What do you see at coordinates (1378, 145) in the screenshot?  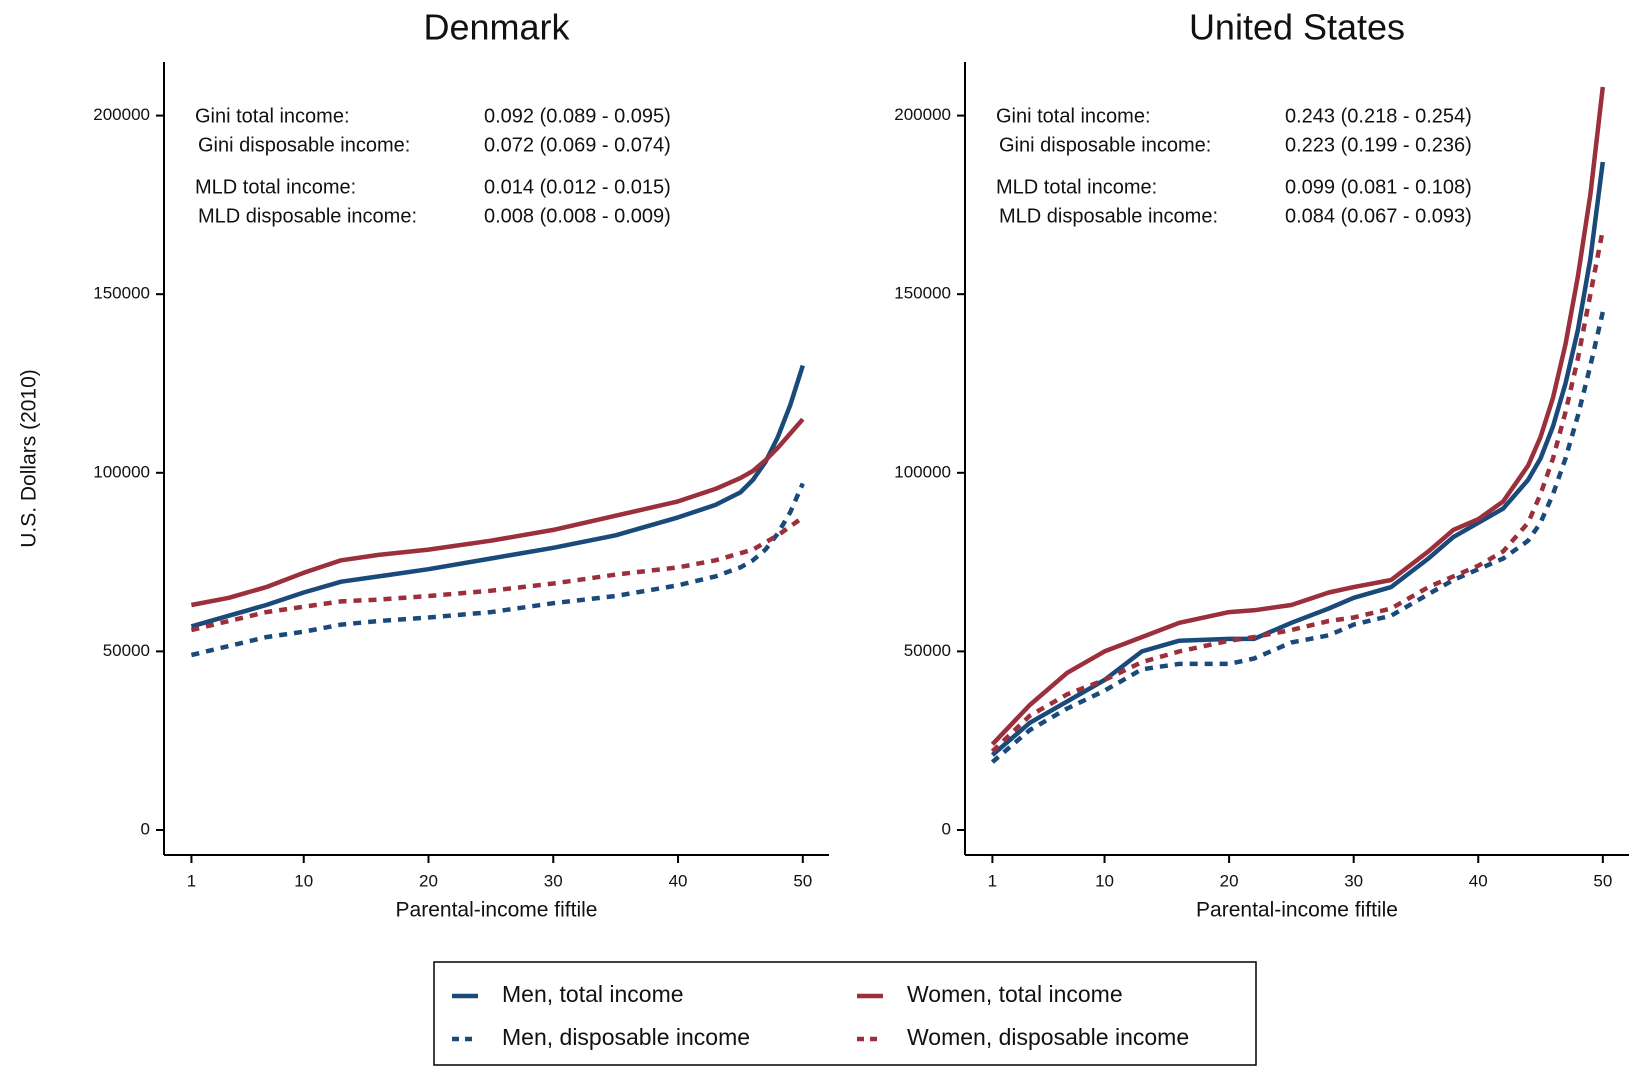 I see `stat-value: 0.223 (0.199 - 0.236)` at bounding box center [1378, 145].